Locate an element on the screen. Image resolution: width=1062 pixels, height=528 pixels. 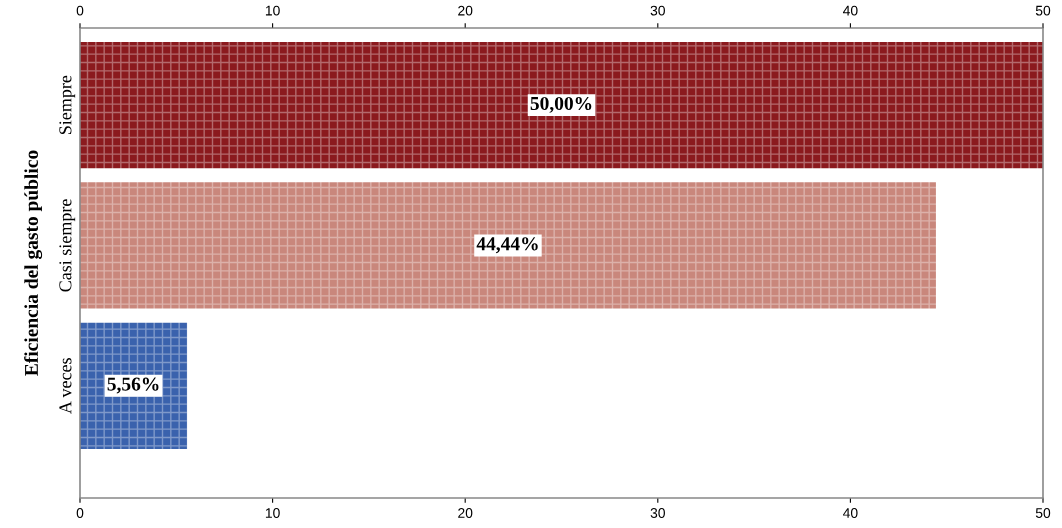
x-tick-label: 40 is located at coordinates (850, 10).